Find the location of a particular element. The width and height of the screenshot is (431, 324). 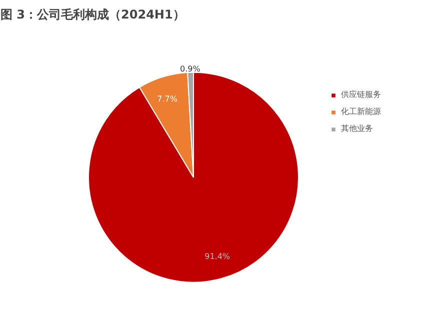

legend-label: 其他业务 is located at coordinates (357, 128).